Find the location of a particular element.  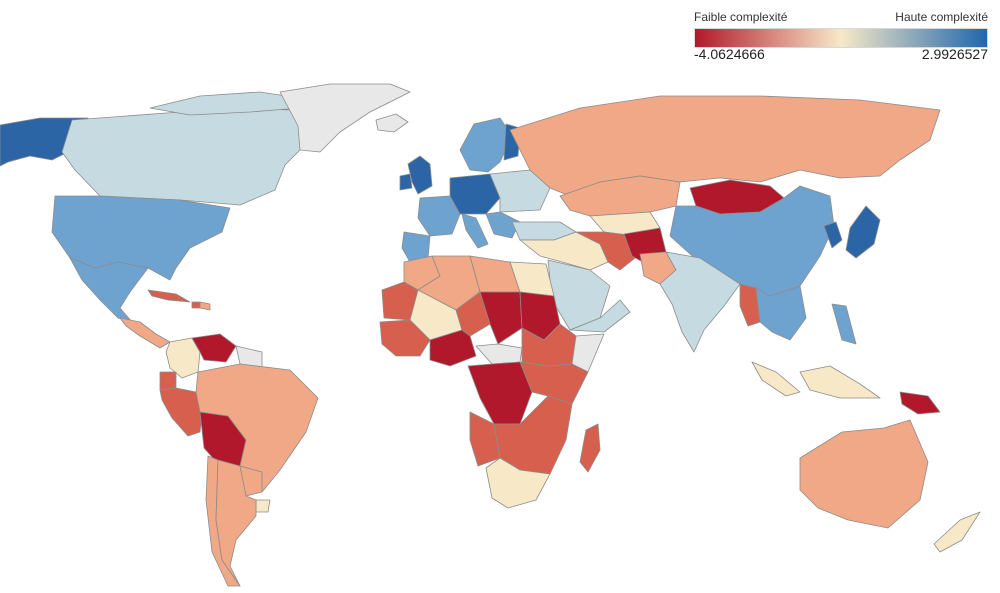

region-australia is located at coordinates (864, 474).